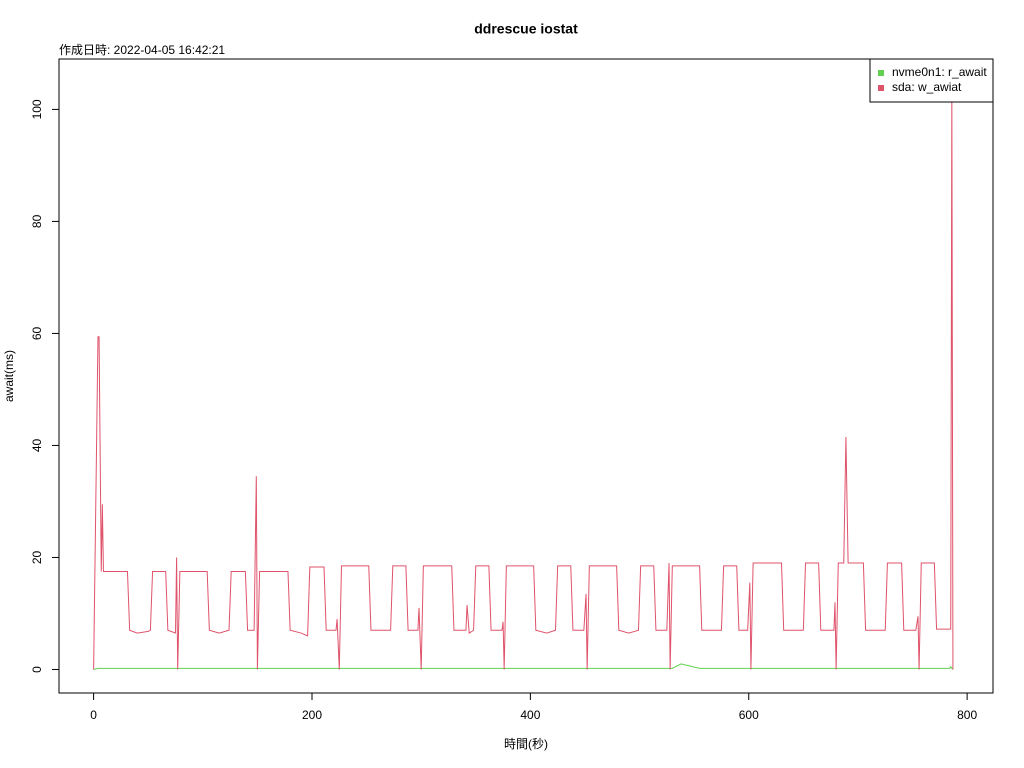 This screenshot has width=1024, height=768. Describe the element at coordinates (749, 715) in the screenshot. I see `x-tick-label: 600` at that location.